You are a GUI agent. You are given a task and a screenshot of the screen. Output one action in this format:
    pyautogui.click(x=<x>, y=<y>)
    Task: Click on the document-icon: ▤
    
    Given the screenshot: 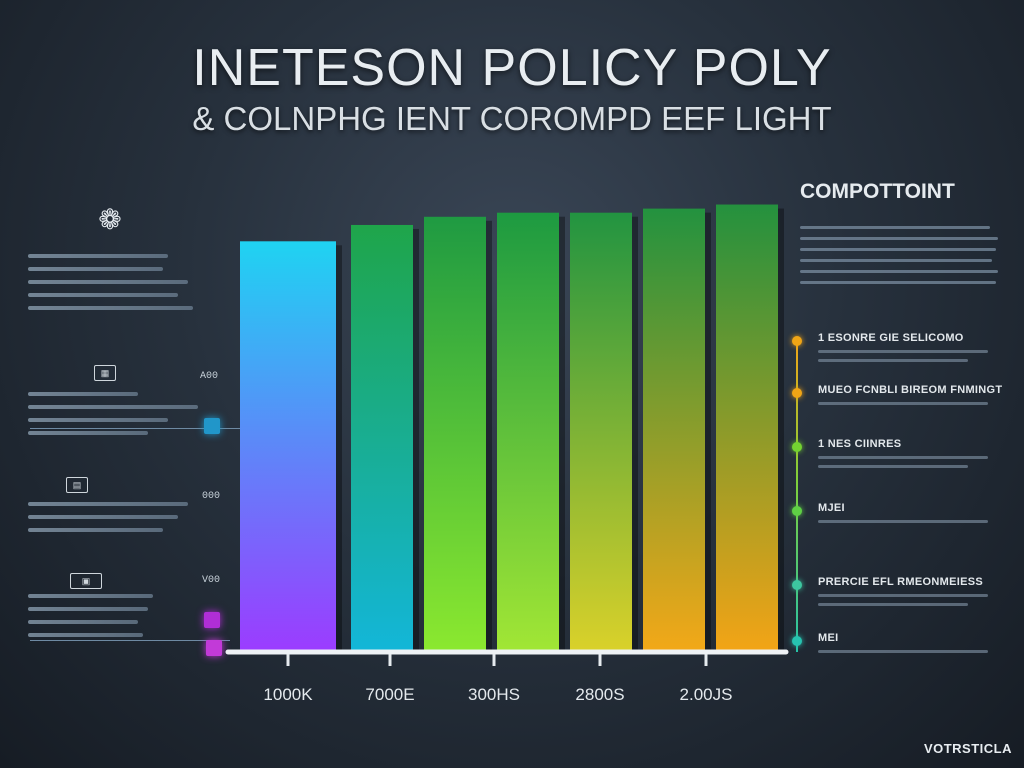 What is the action you would take?
    pyautogui.click(x=77, y=485)
    